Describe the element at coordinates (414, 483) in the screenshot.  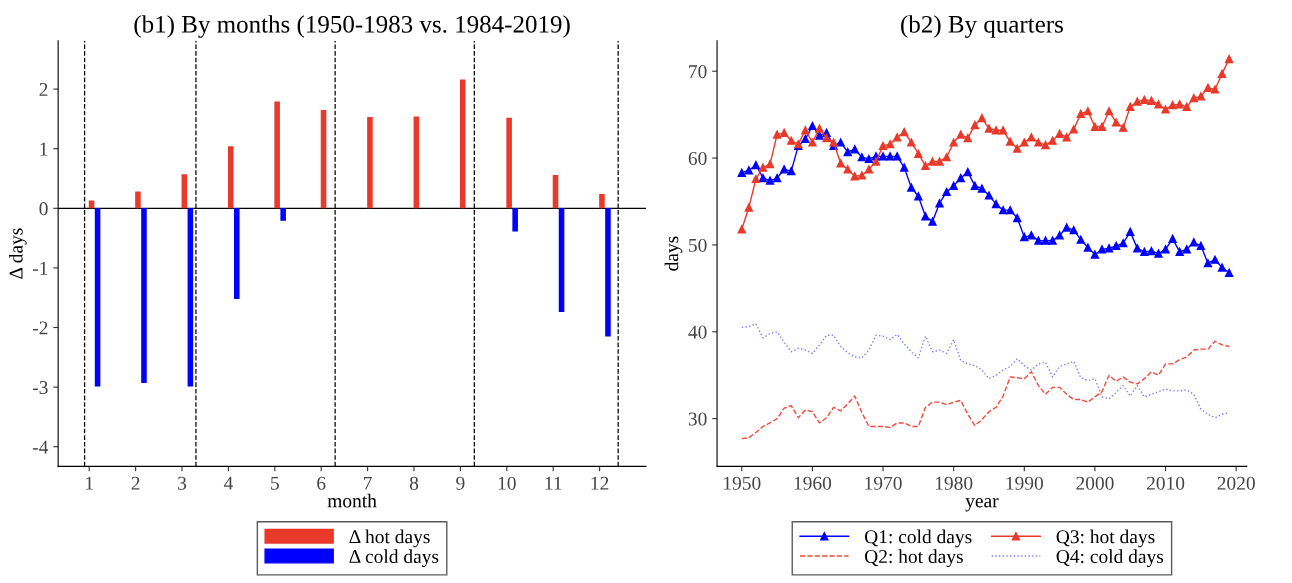
I see `x-tick-label: 8` at that location.